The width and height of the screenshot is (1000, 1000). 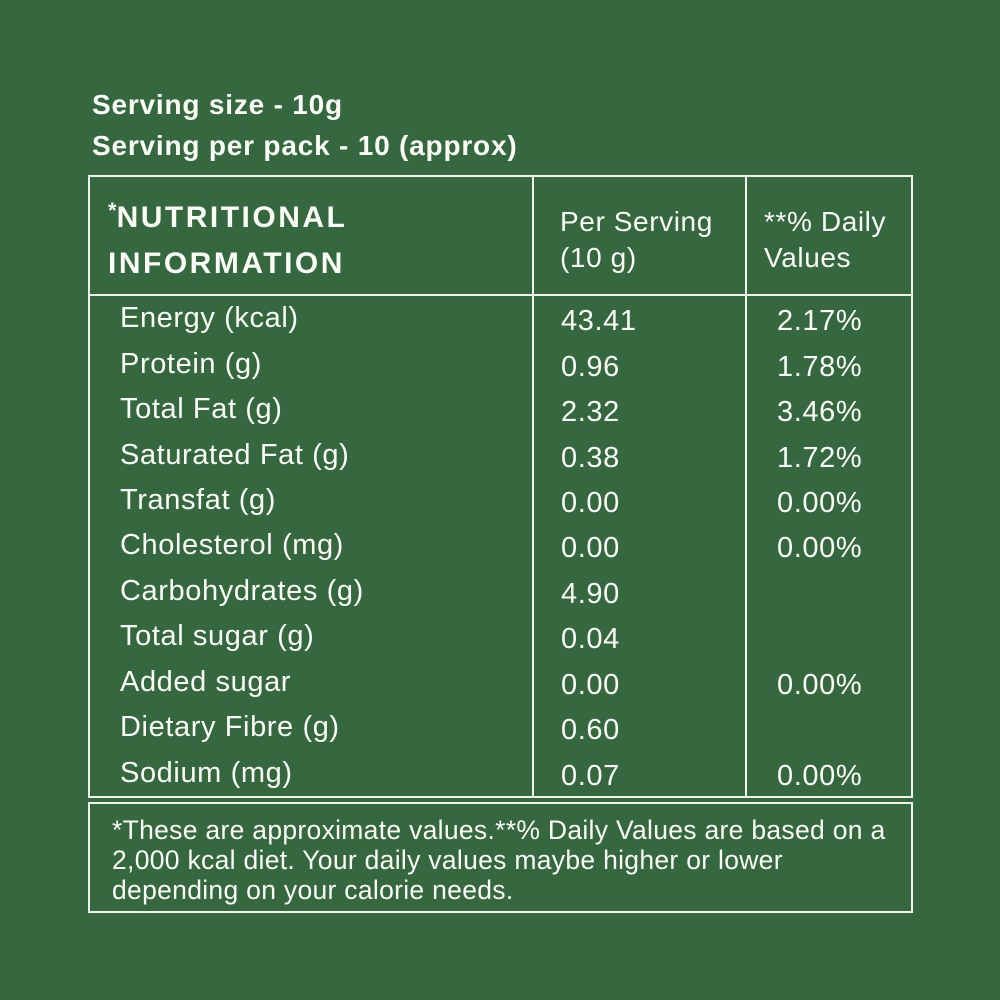 I want to click on nutrient-label: Protein (g), so click(x=311, y=363).